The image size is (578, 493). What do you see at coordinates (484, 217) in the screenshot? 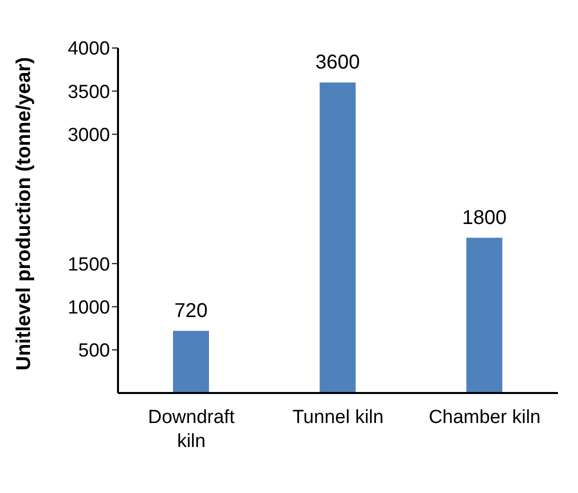
I see `data-label: 1800` at bounding box center [484, 217].